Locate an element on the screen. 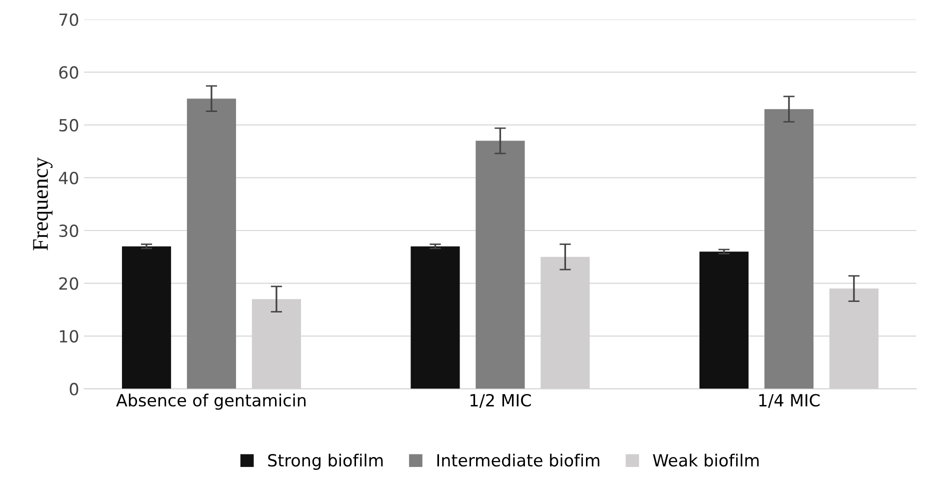 This screenshot has width=935, height=486. x-tick-label: Absence of gentamicin is located at coordinates (211, 402).